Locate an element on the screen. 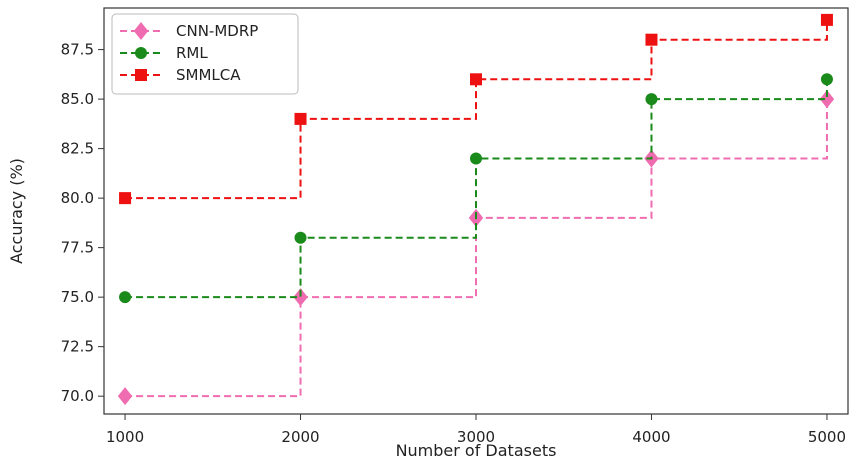  legend-label-smmlca: SMMLCA is located at coordinates (208, 75).